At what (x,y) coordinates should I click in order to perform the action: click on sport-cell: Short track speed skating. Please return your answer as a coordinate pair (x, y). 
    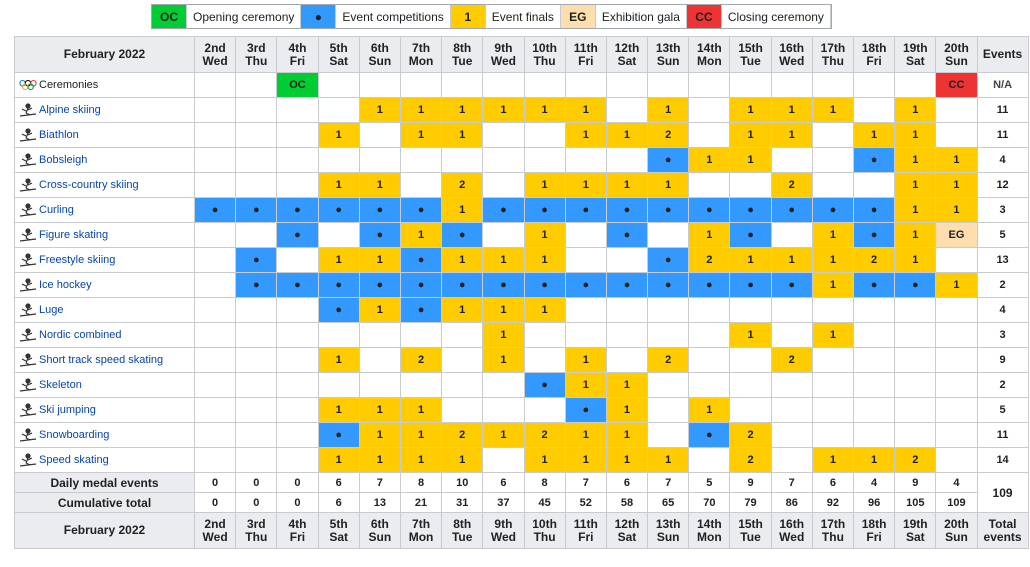
    Looking at the image, I should click on (104, 360).